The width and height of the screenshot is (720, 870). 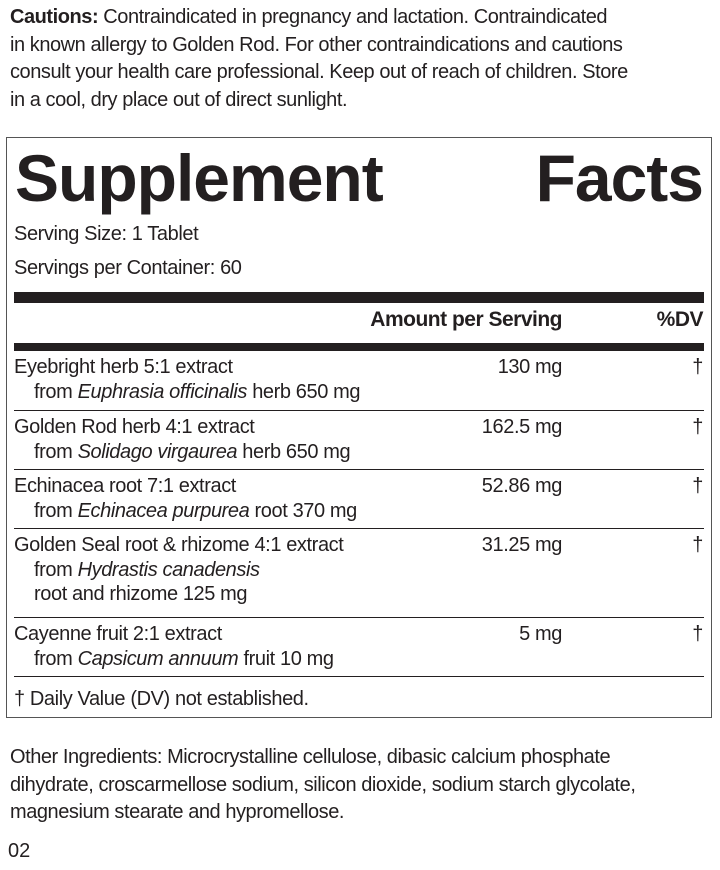 What do you see at coordinates (522, 427) in the screenshot?
I see `ingredient-amount: 162.5 mg` at bounding box center [522, 427].